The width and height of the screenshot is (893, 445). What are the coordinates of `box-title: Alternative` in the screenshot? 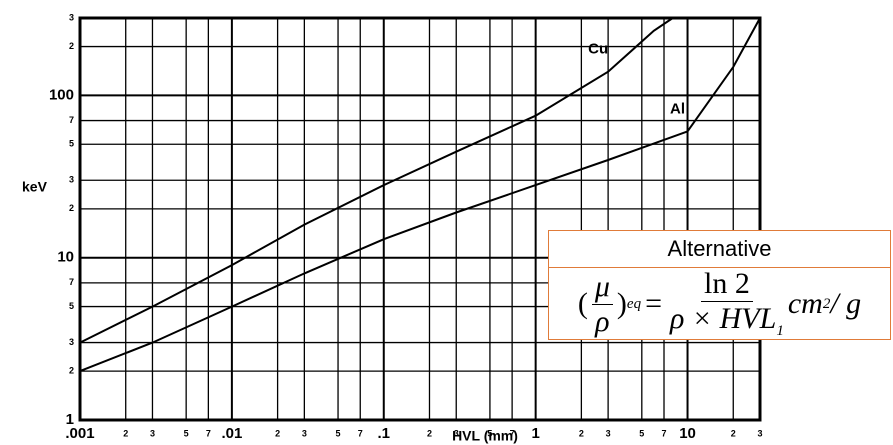 It's located at (719, 249).